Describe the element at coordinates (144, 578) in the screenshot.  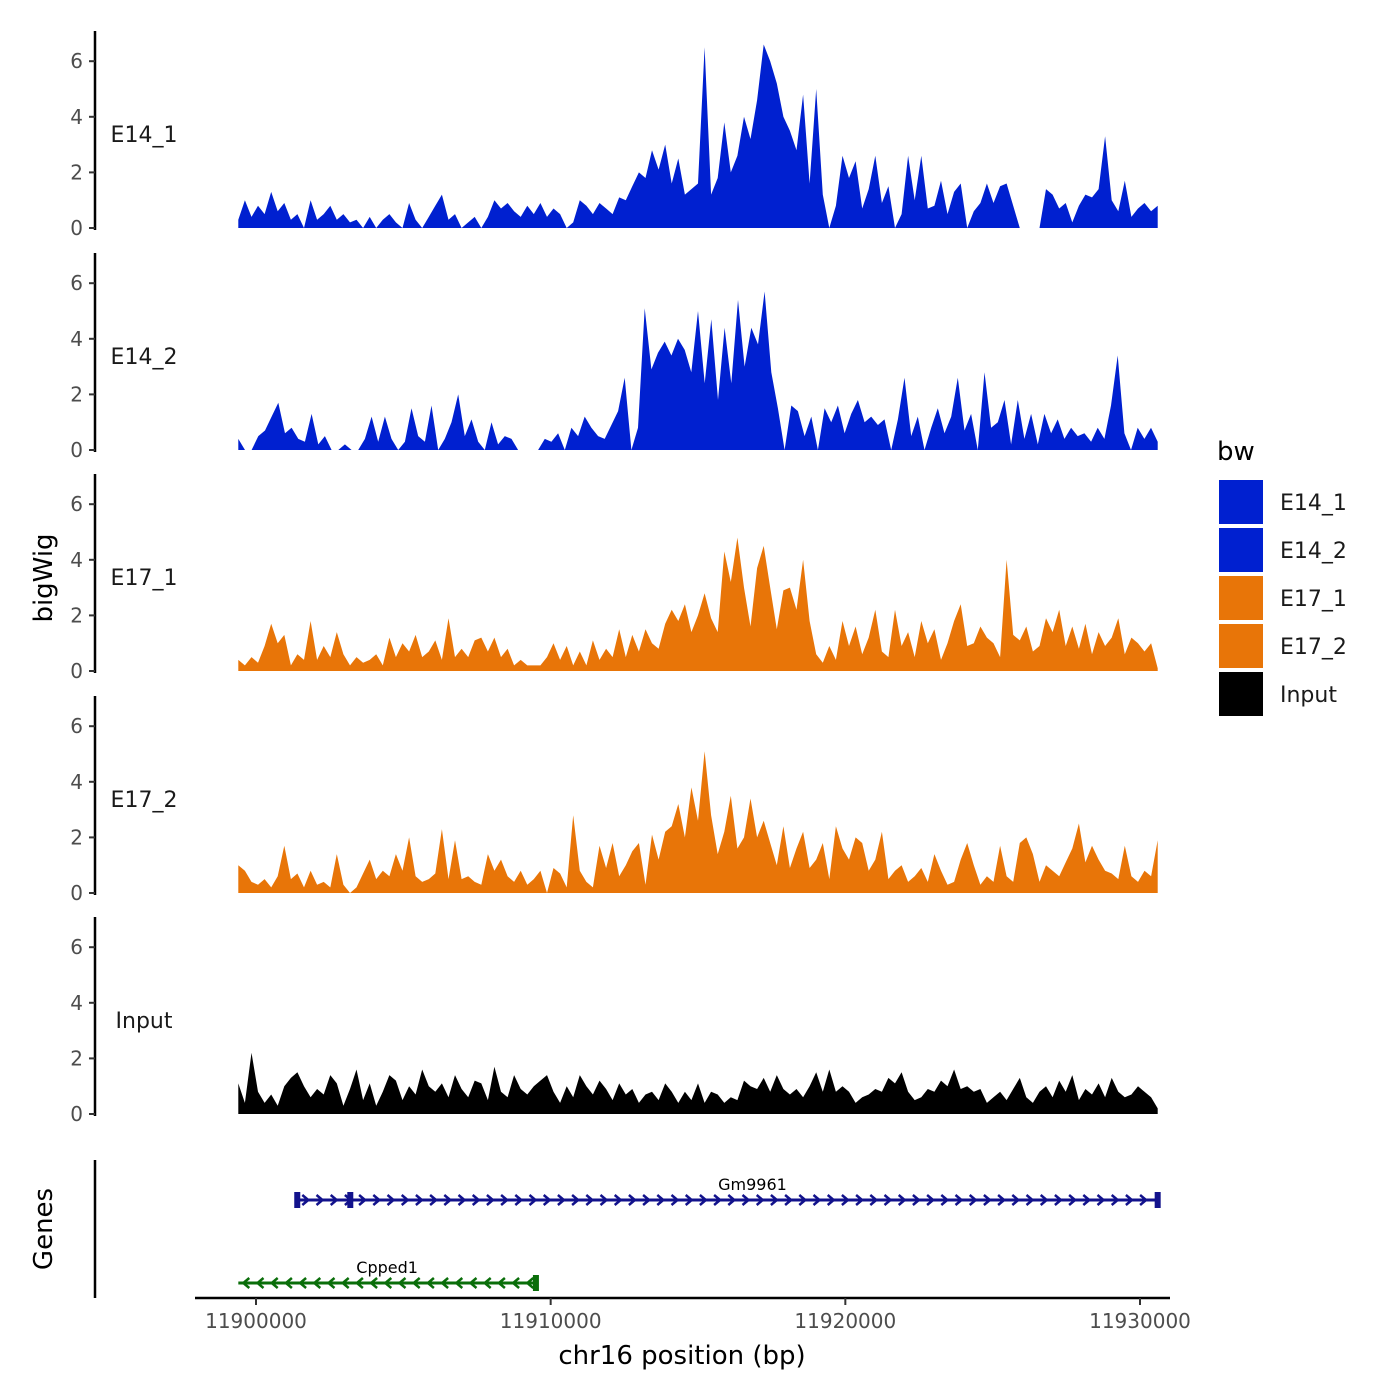
I see `track-label-E17_1: E17_1` at that location.